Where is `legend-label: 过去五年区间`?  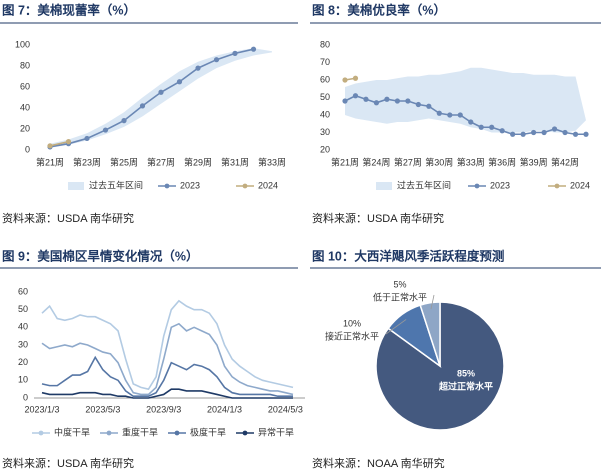
legend-label: 过去五年区间 is located at coordinates (424, 184).